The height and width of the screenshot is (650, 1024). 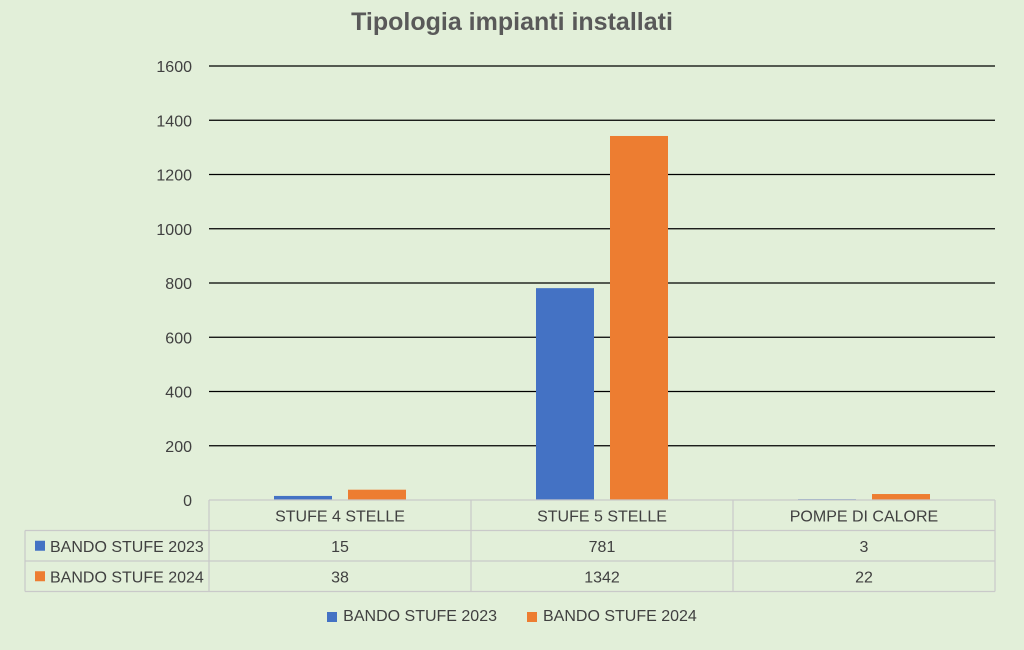 What do you see at coordinates (127, 547) in the screenshot?
I see `table-series-label: BANDO STUFE 2023` at bounding box center [127, 547].